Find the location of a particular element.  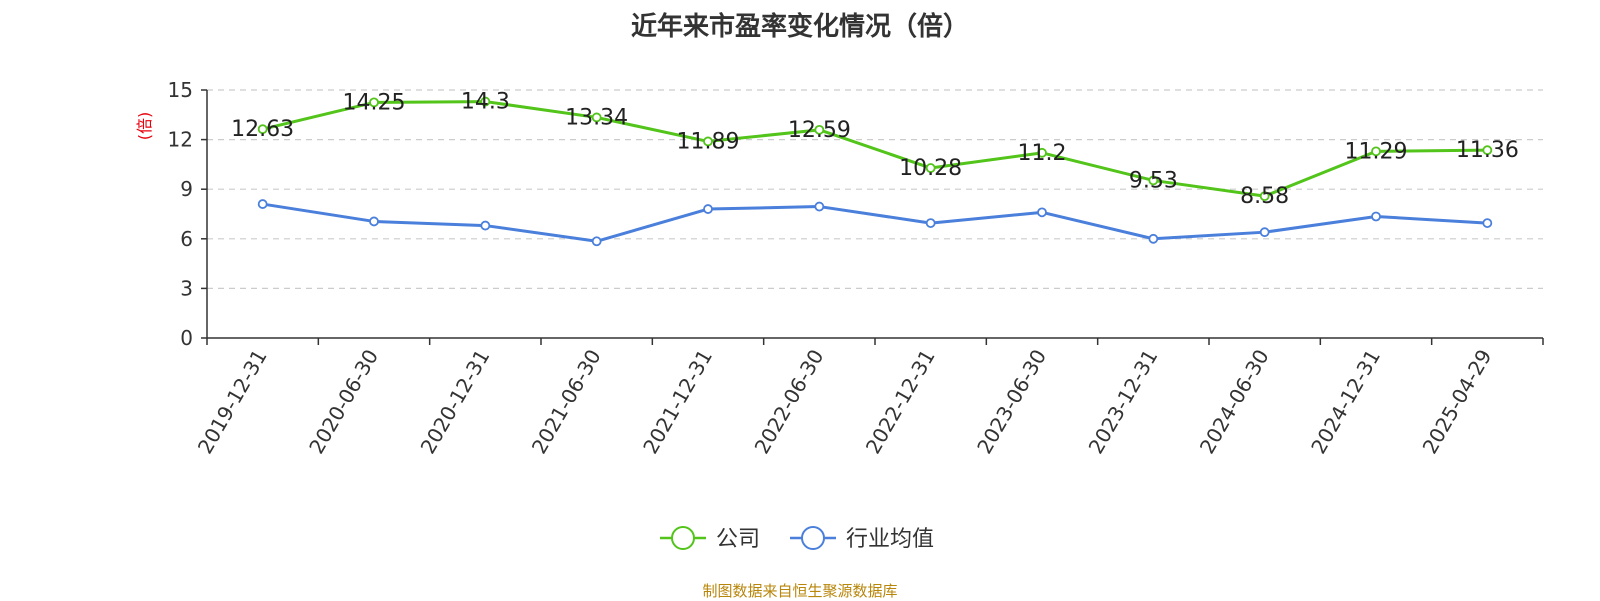

y-tick-label: 15 is located at coordinates (180, 90).